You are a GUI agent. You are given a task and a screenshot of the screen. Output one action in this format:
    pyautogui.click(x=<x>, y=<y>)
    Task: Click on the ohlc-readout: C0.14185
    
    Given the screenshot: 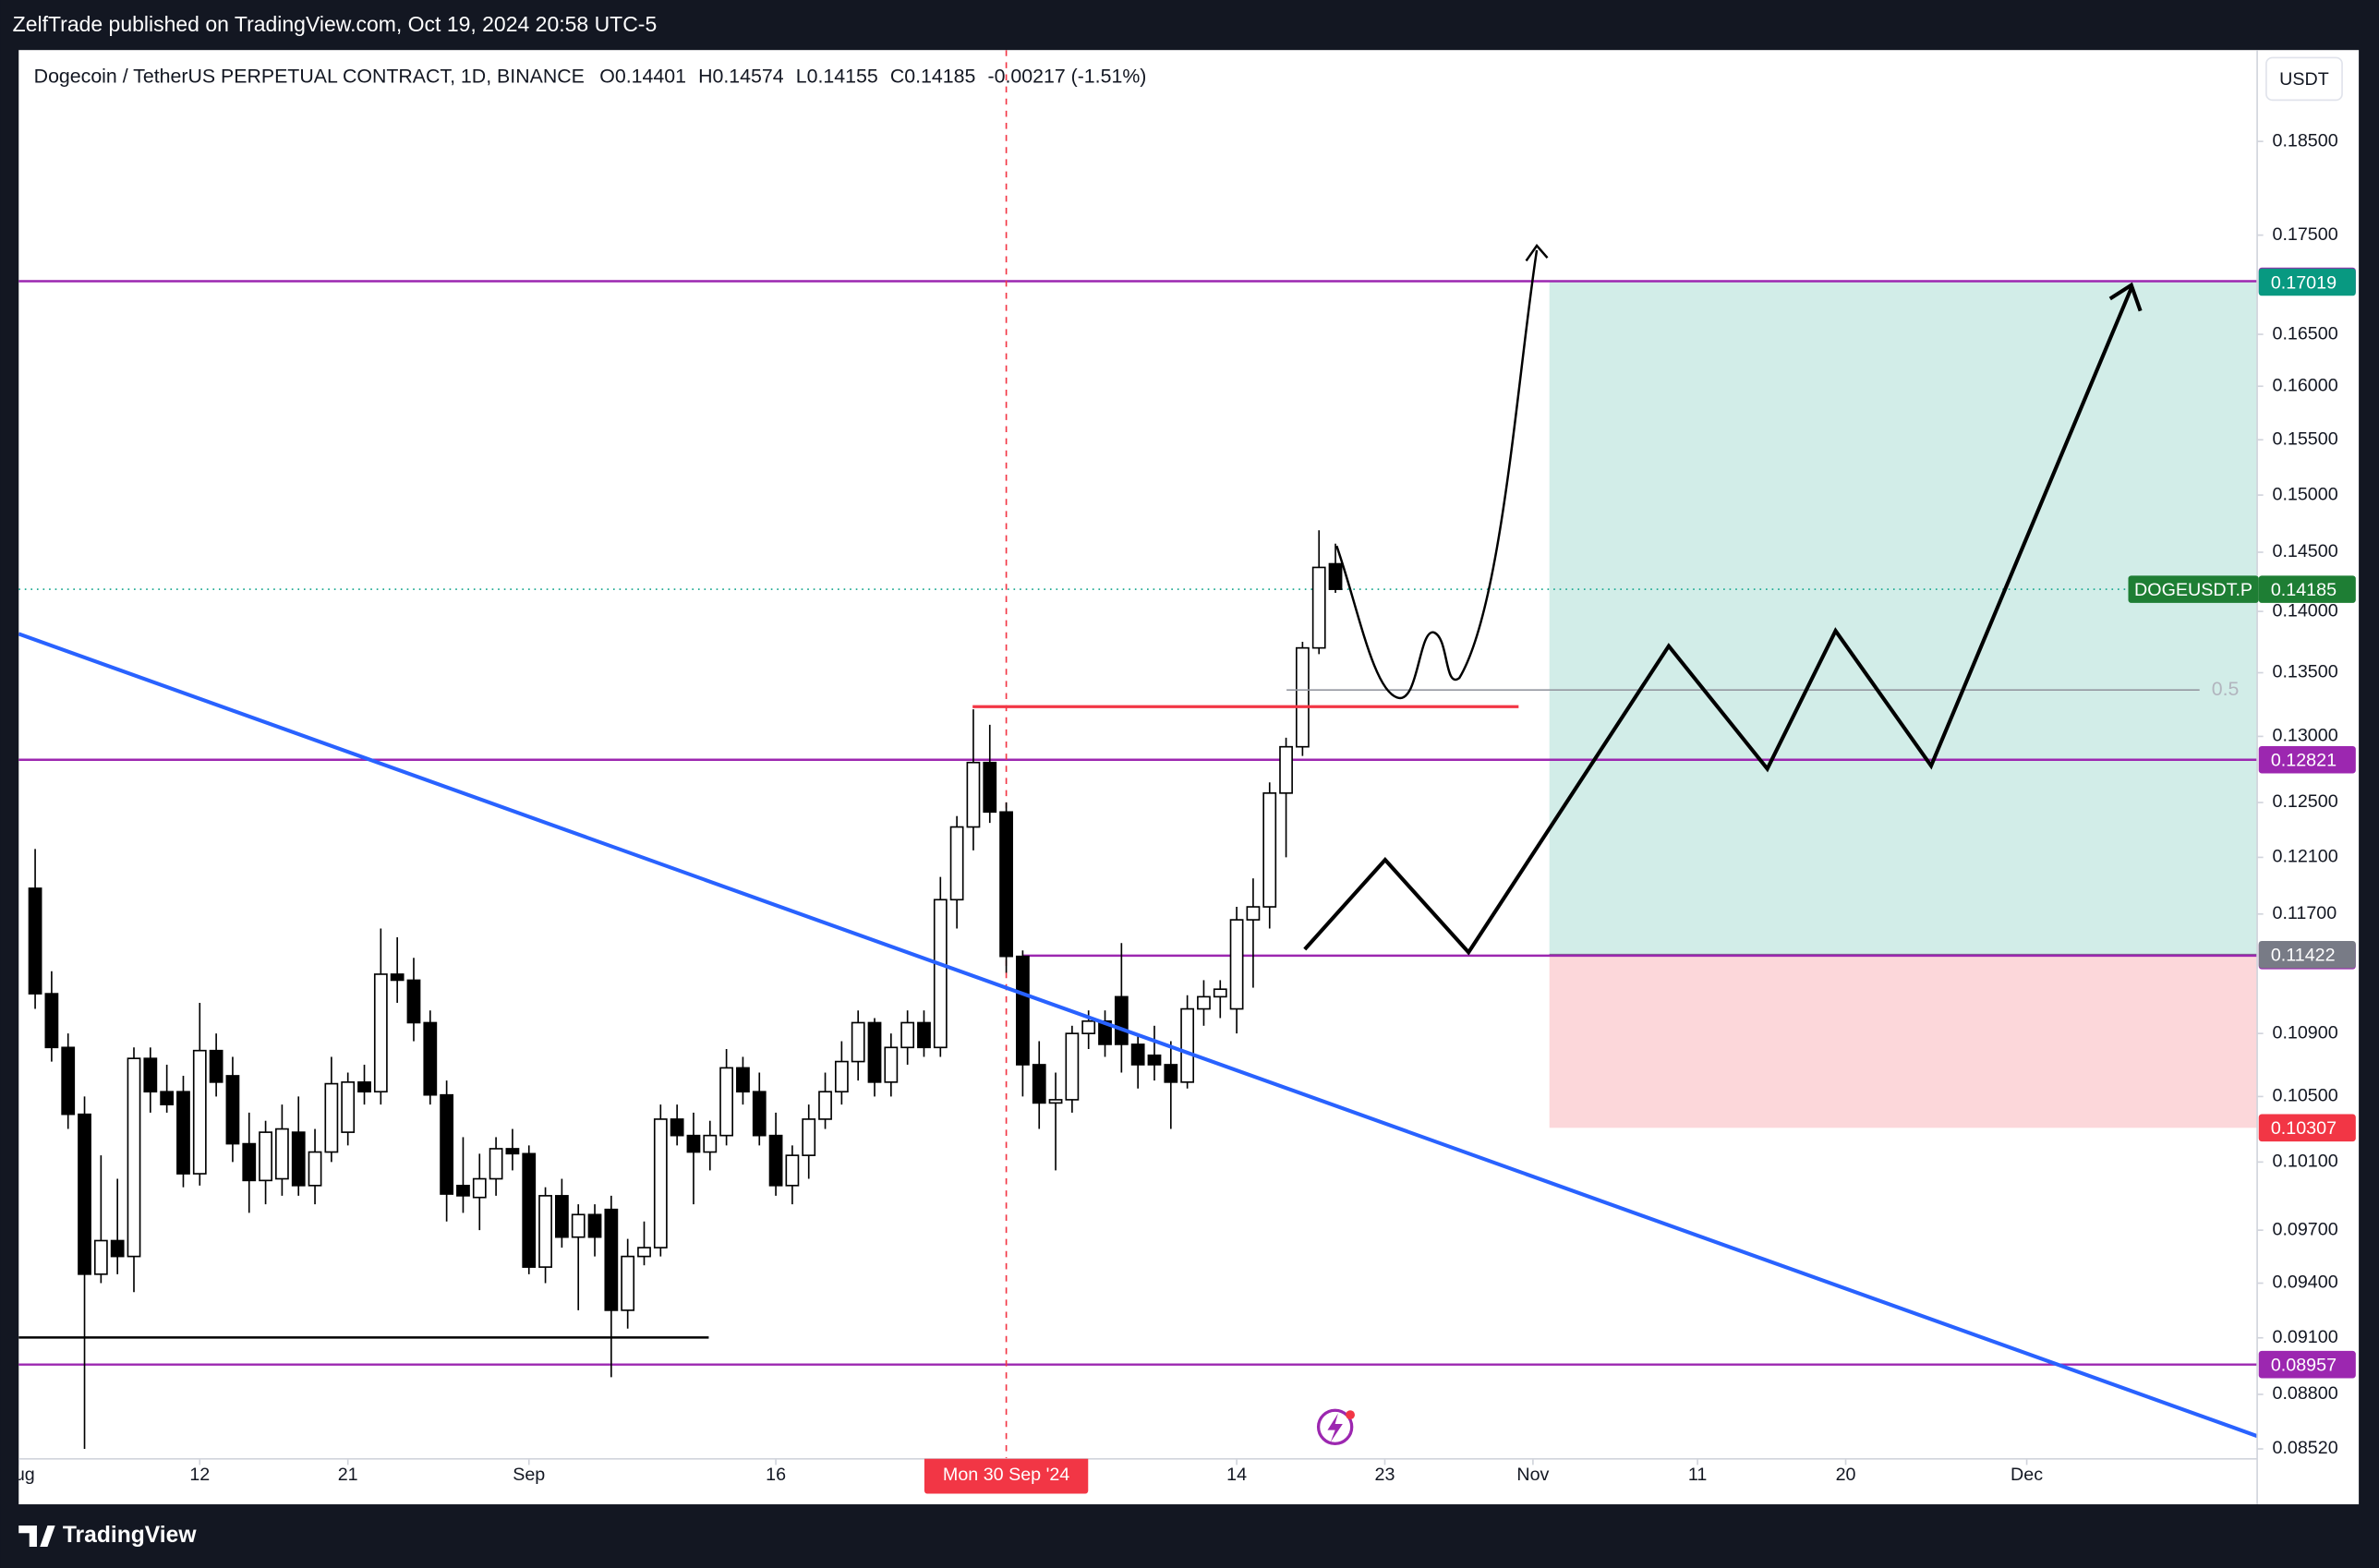 What is the action you would take?
    pyautogui.click(x=932, y=76)
    